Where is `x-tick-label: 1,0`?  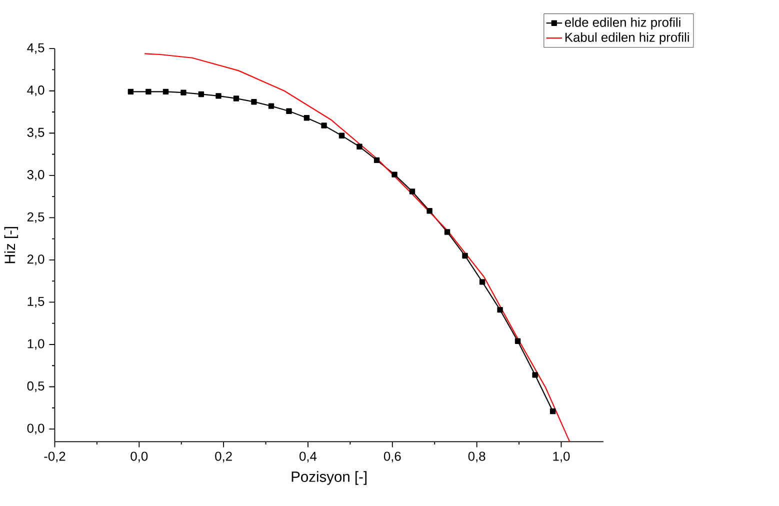 x-tick-label: 1,0 is located at coordinates (561, 457).